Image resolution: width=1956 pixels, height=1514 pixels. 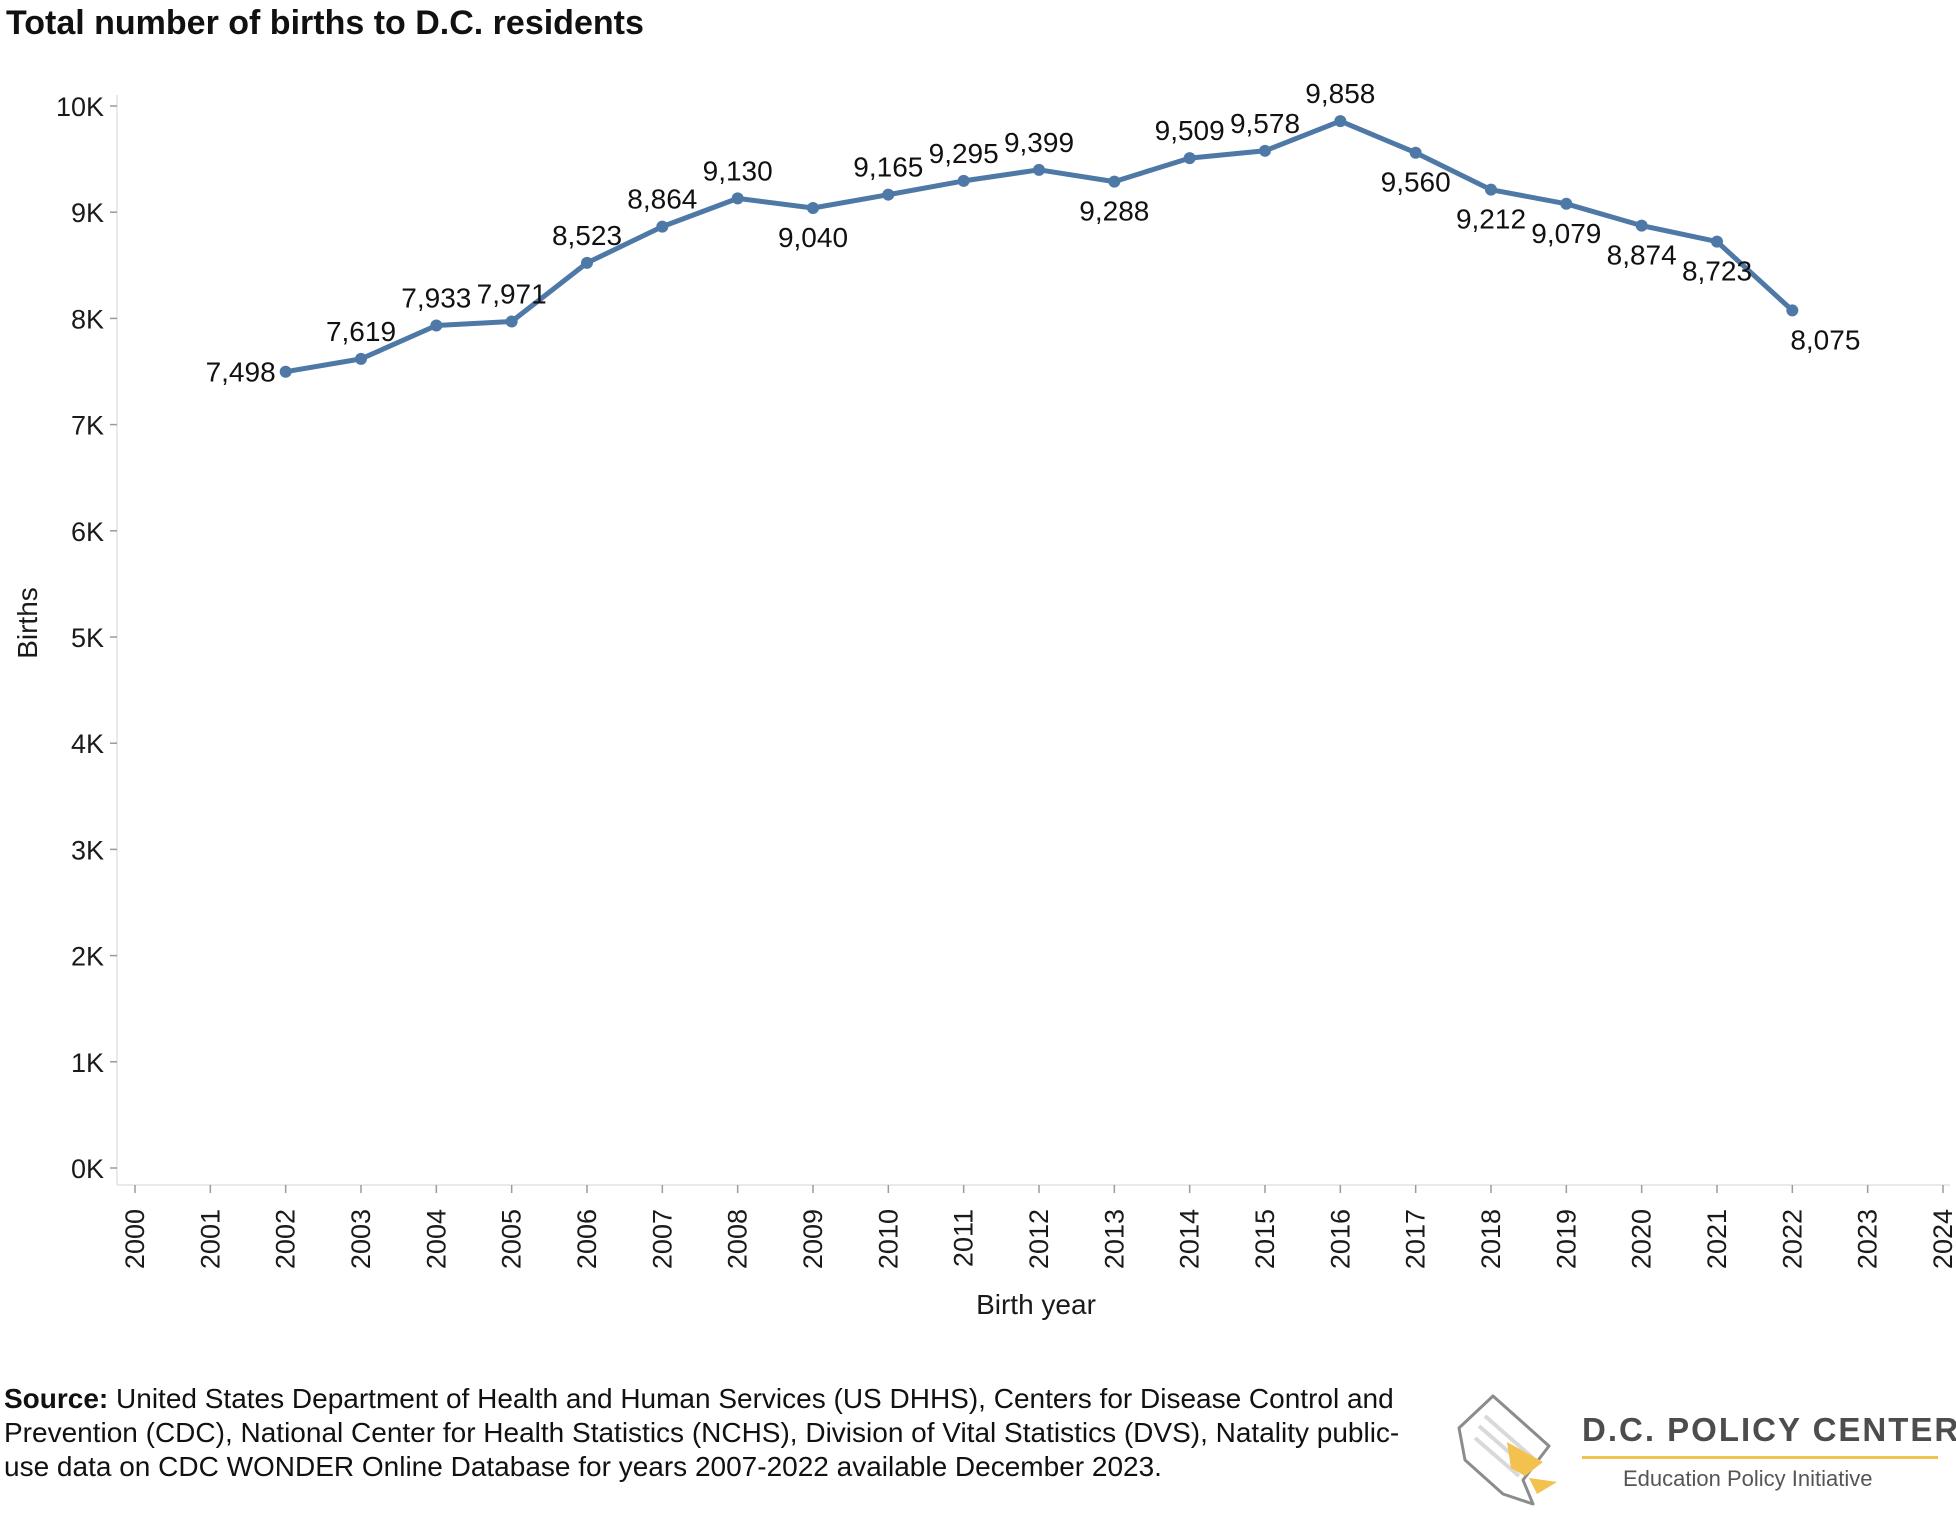 What do you see at coordinates (361, 1239) in the screenshot?
I see `x-tick-label: 2003` at bounding box center [361, 1239].